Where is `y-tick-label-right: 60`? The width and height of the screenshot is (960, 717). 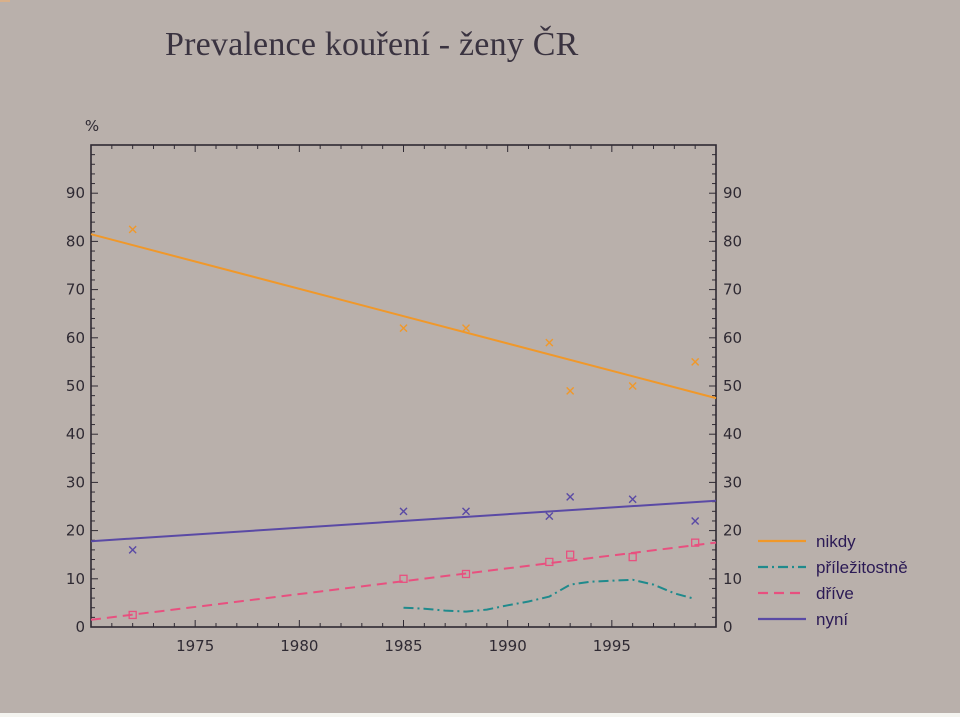 y-tick-label-right: 60 is located at coordinates (732, 338).